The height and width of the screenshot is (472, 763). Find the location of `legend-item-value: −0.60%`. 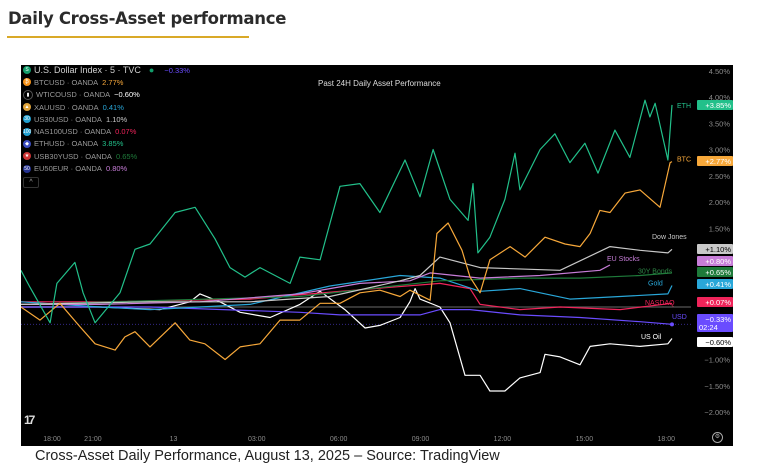

legend-item-value: −0.60% is located at coordinates (127, 95).